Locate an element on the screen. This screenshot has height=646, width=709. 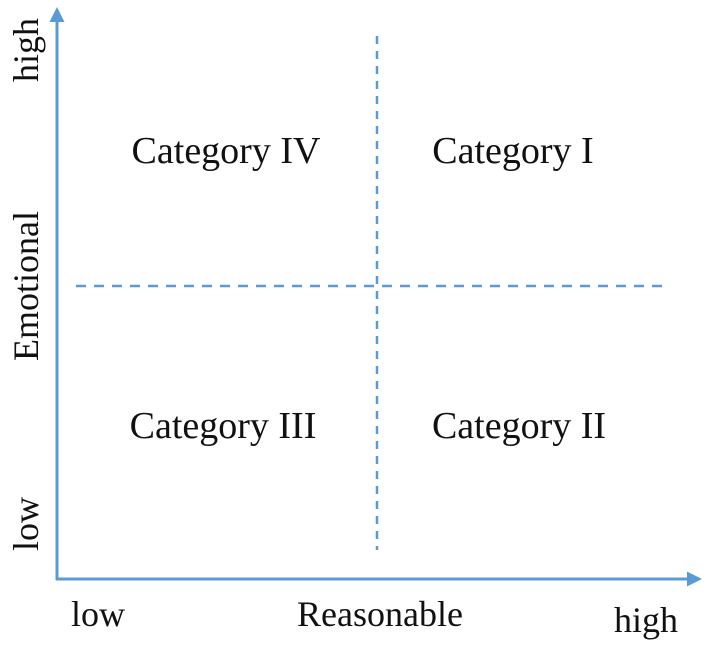
y-axis-high-label: high is located at coordinates (26, 50).